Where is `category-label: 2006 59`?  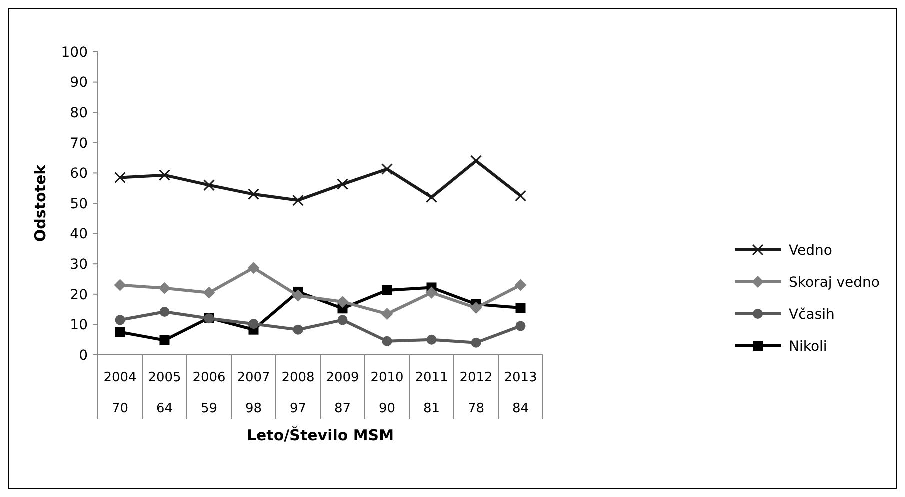
category-label: 2006 59 is located at coordinates (209, 393).